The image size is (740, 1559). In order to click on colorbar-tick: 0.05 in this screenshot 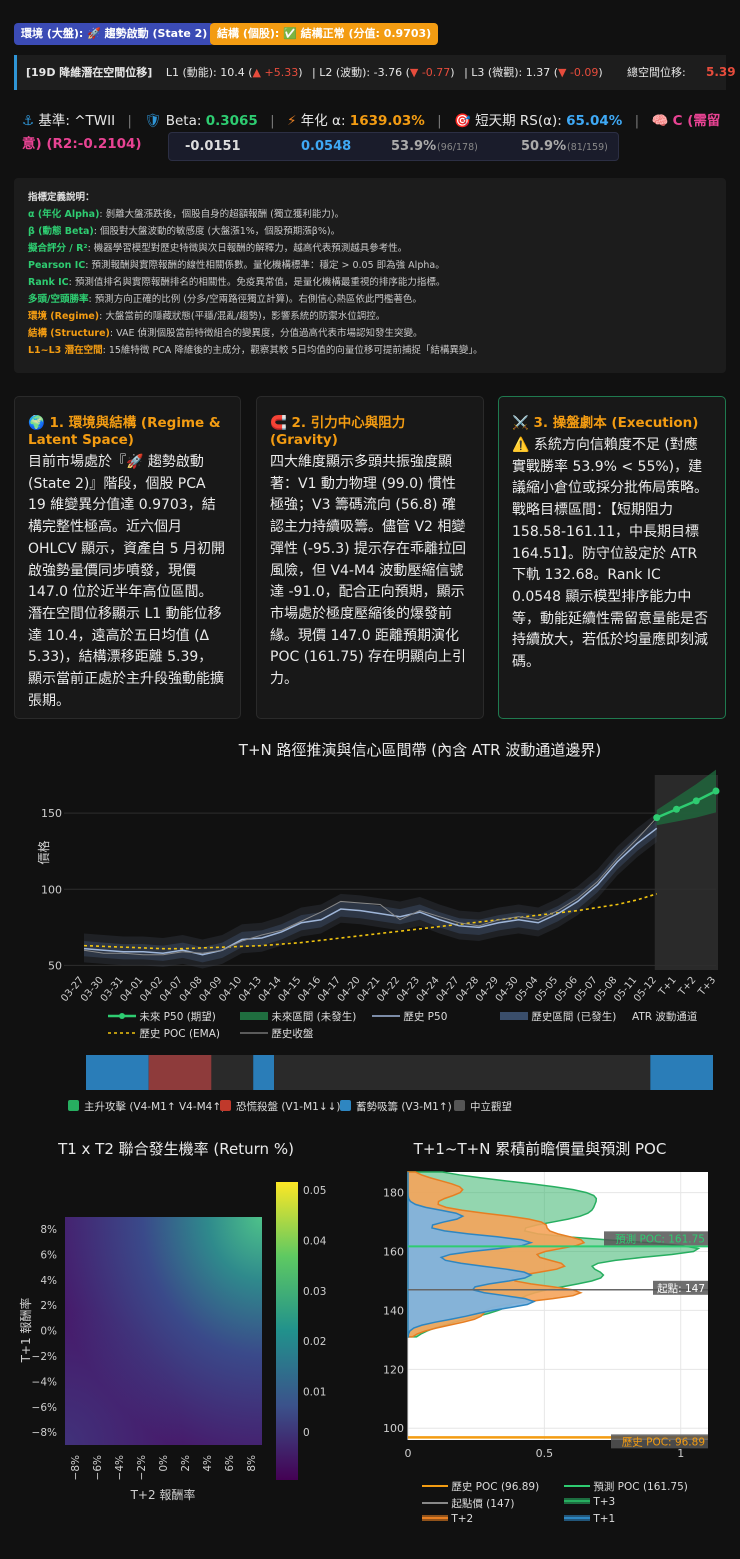, I will do `click(314, 1191)`.